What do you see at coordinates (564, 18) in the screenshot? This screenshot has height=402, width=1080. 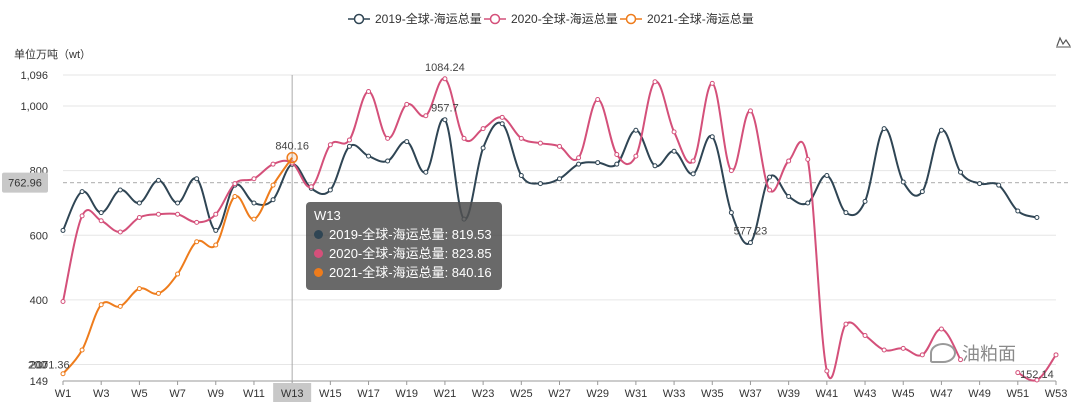 I see `legend-item-label: 2020-全球-海运总量` at bounding box center [564, 18].